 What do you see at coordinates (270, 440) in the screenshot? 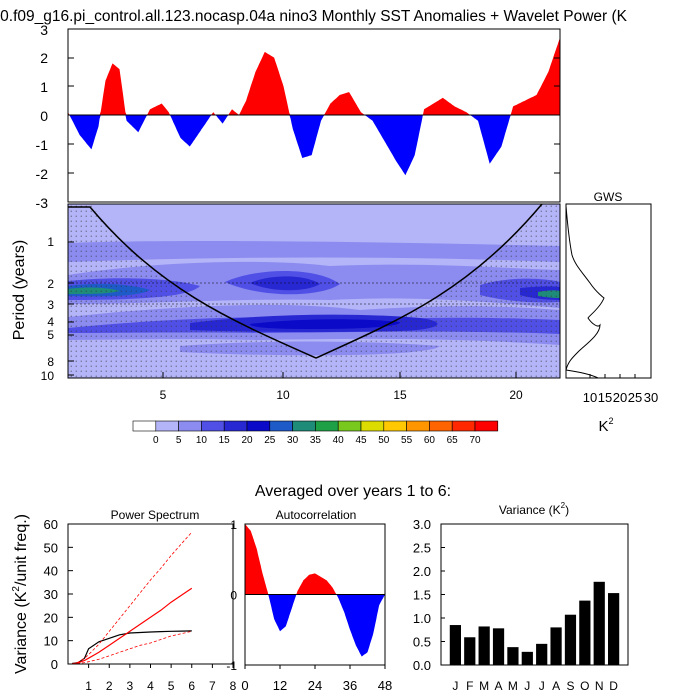
I see `colorbar-label: 25` at bounding box center [270, 440].